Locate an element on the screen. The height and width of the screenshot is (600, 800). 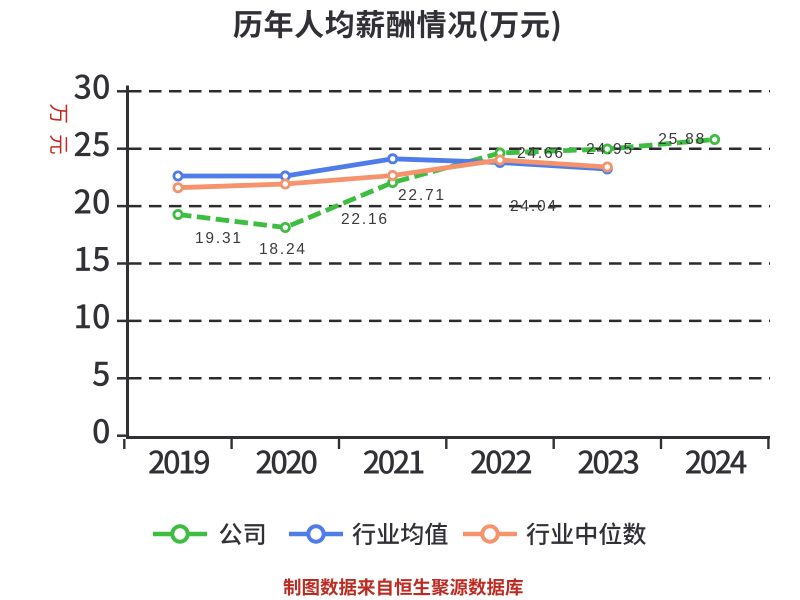
svg-text: 18.24 is located at coordinates (283, 249).